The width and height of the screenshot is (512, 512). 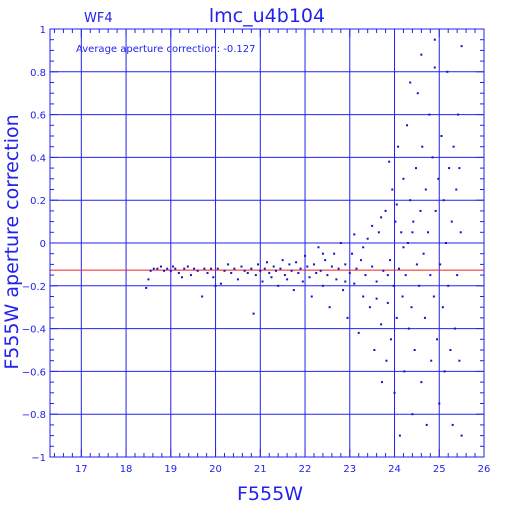 I want to click on average-correction-annotation: Average aperture correction: -0.127, so click(x=166, y=49).